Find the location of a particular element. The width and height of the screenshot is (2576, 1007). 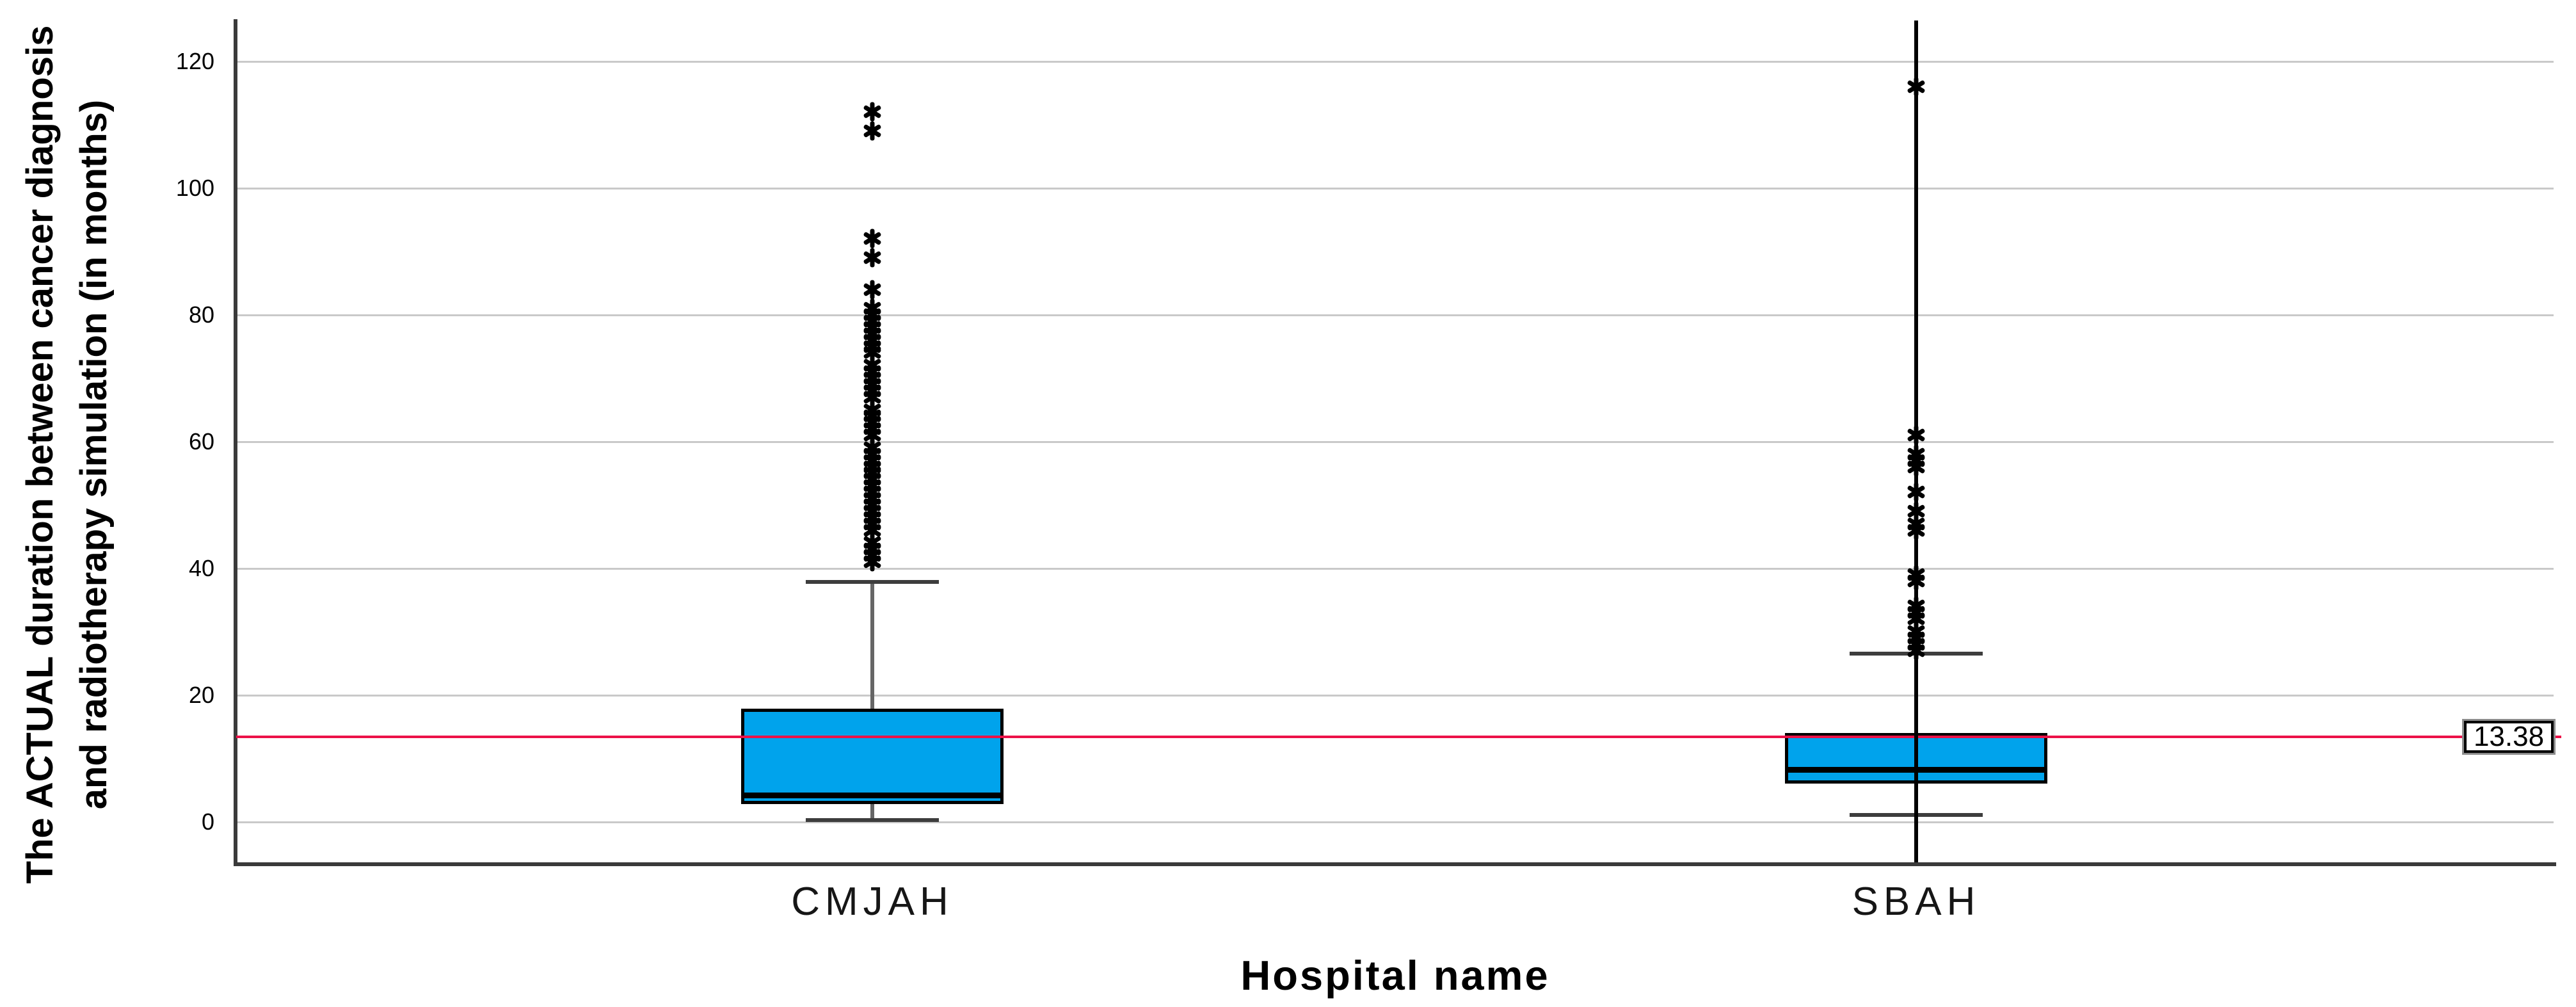

y-tick-label-60: 60 is located at coordinates (201, 441).